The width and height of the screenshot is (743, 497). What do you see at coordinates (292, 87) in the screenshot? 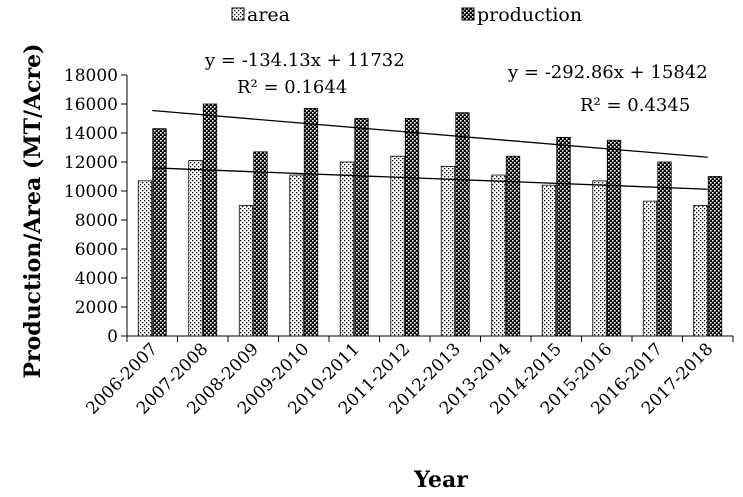
I see `trendline-r2-area: R² = 0.1644` at bounding box center [292, 87].